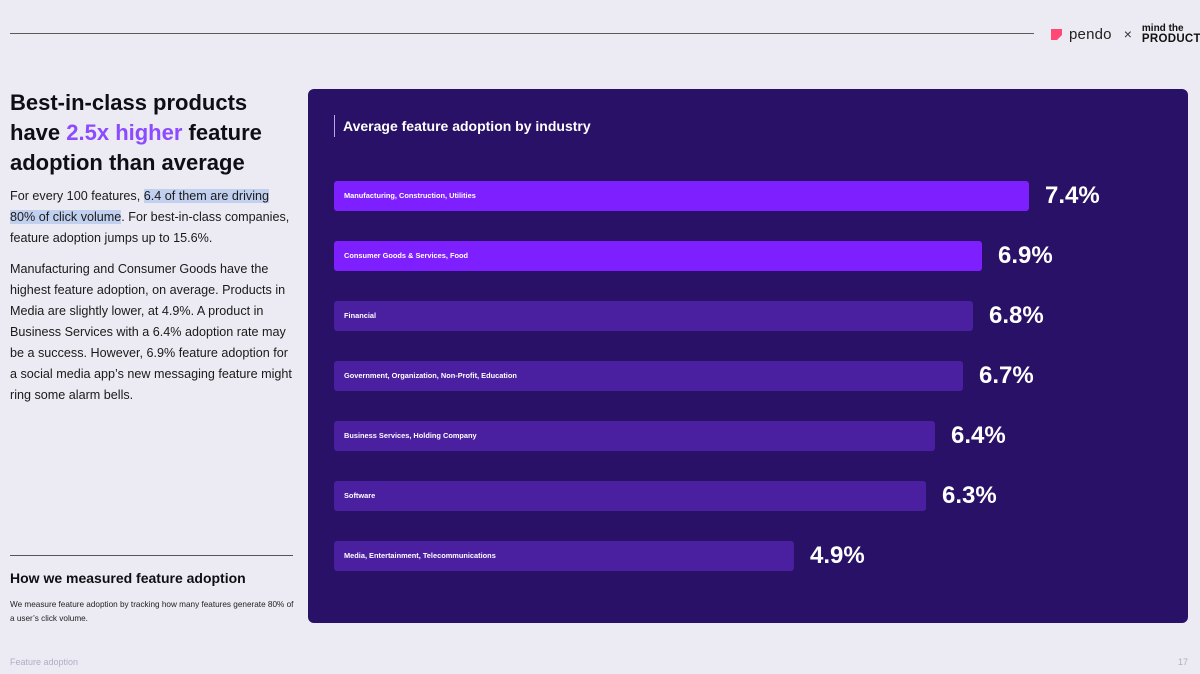 The image size is (1200, 674). What do you see at coordinates (360, 315) in the screenshot?
I see `bar-category-label: Financial` at bounding box center [360, 315].